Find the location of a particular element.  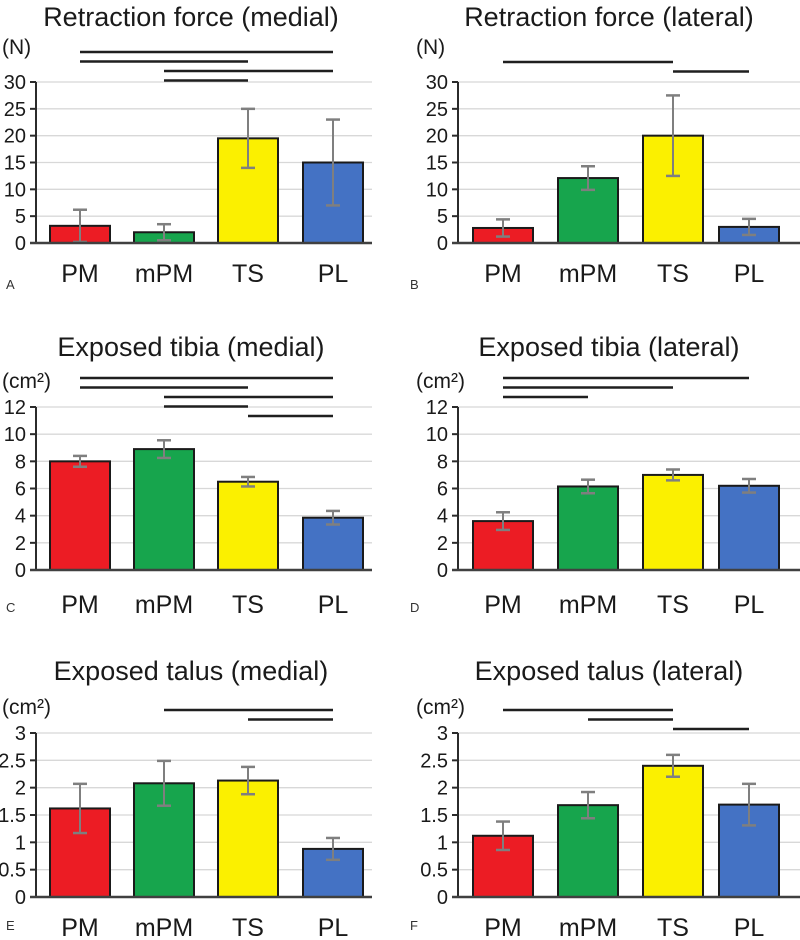

panel-letter: F is located at coordinates (414, 925).